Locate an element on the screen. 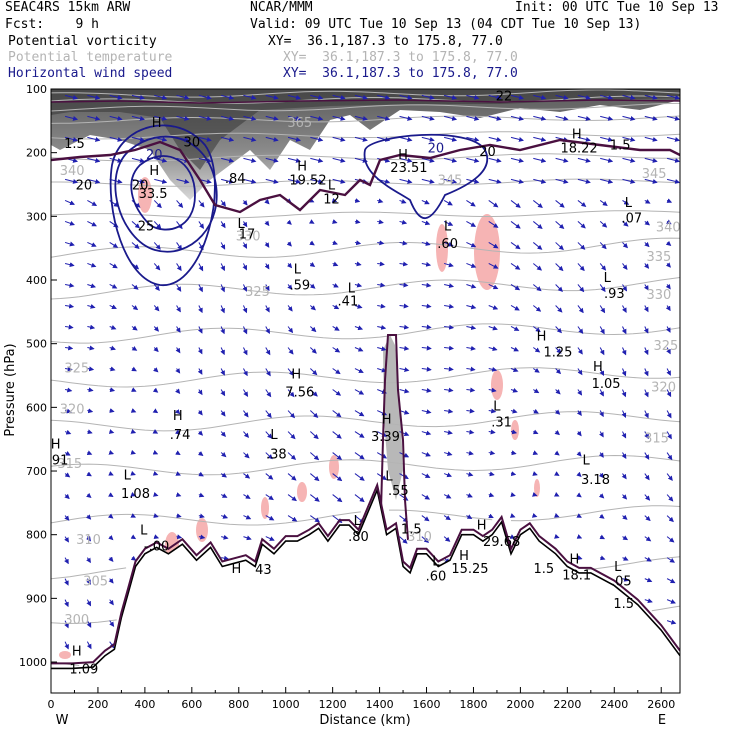 The image size is (740, 740). high-low-marker: L is located at coordinates (629, 203).